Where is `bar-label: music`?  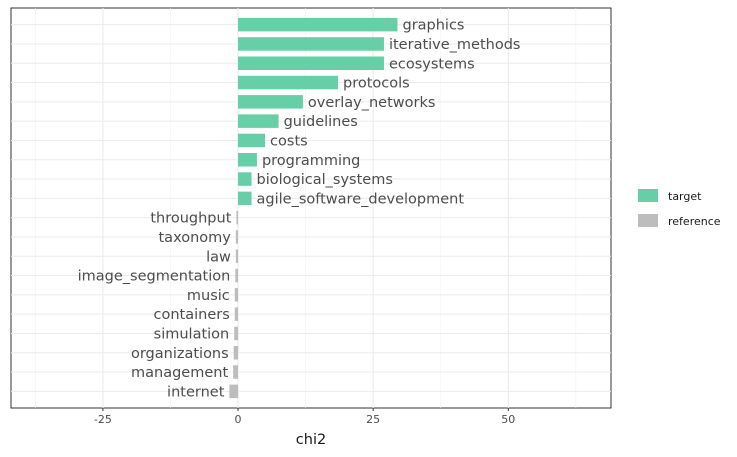 bar-label: music is located at coordinates (208, 296).